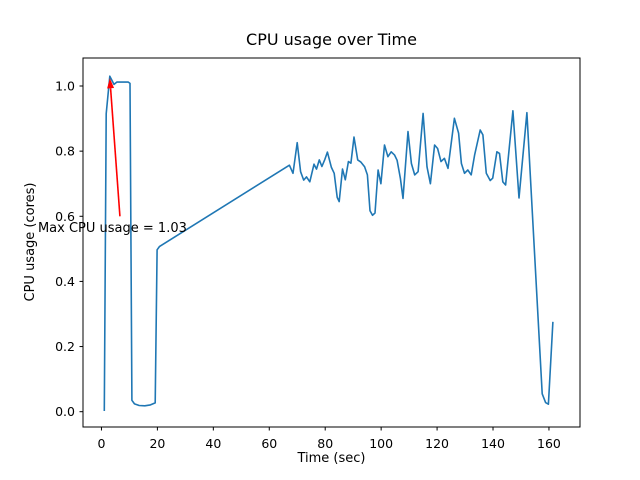 The image size is (640, 480). What do you see at coordinates (65, 346) in the screenshot?
I see `y-tick-label: 0.2` at bounding box center [65, 346].